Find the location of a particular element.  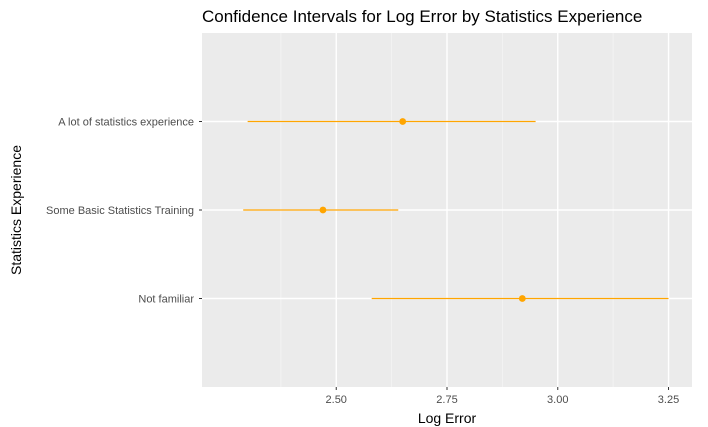

y-axis-title: Statistics Experience is located at coordinates (16, 210).